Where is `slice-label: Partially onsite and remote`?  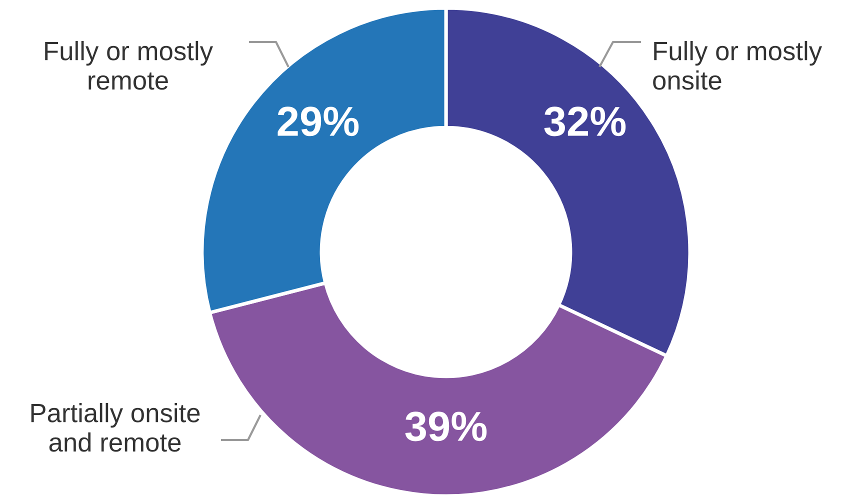 slice-label: Partially onsite and remote is located at coordinates (115, 427).